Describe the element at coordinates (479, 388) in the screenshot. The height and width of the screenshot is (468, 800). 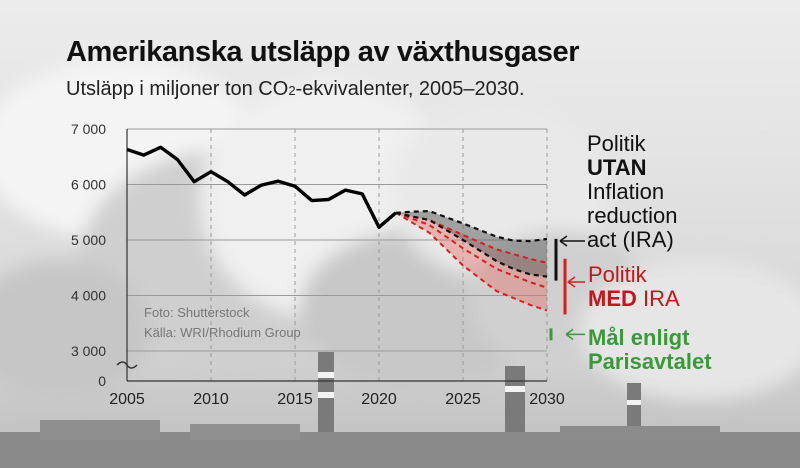
I see `chimney-stripes` at that location.